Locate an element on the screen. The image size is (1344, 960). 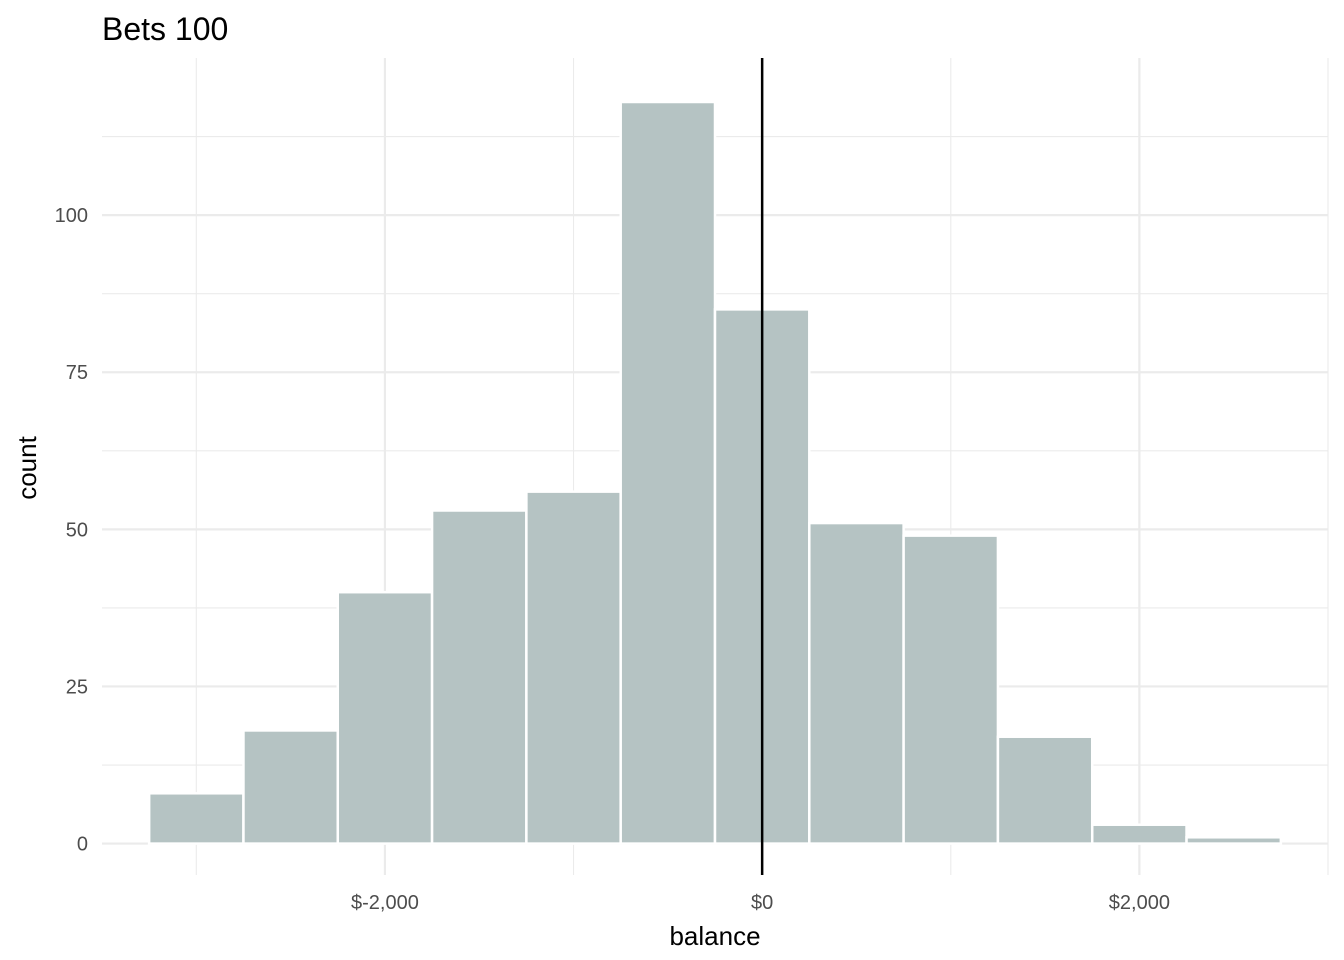
y-tick-label: 0 is located at coordinates (82, 845).